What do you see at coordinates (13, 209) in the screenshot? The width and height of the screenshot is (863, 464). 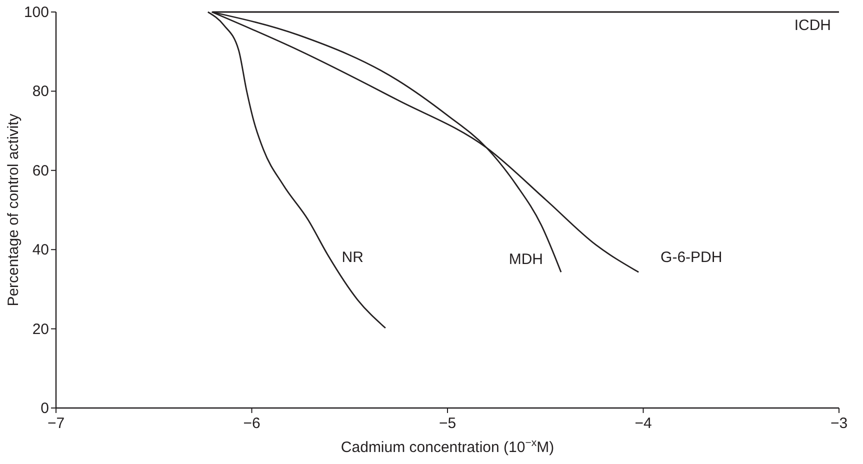 I see `y-axis-title: Percentage of control activity` at bounding box center [13, 209].